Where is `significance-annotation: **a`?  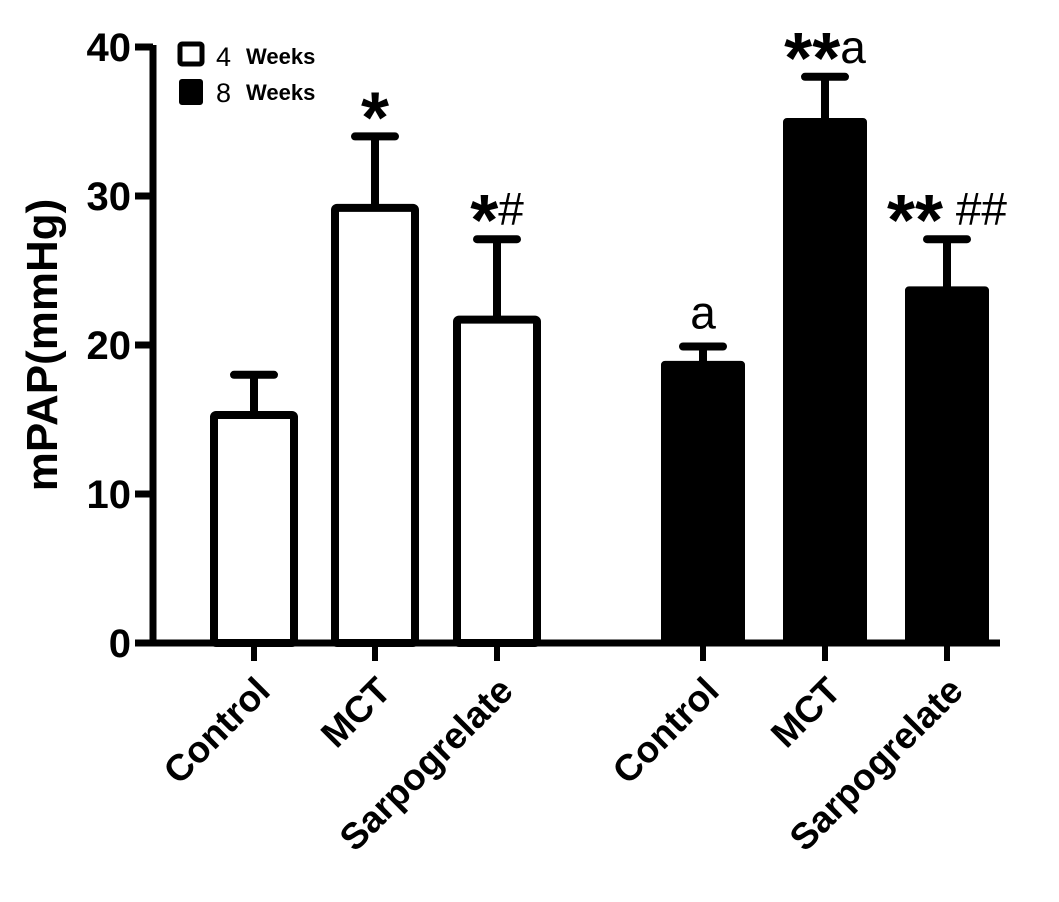
significance-annotation: **a is located at coordinates (825, 59).